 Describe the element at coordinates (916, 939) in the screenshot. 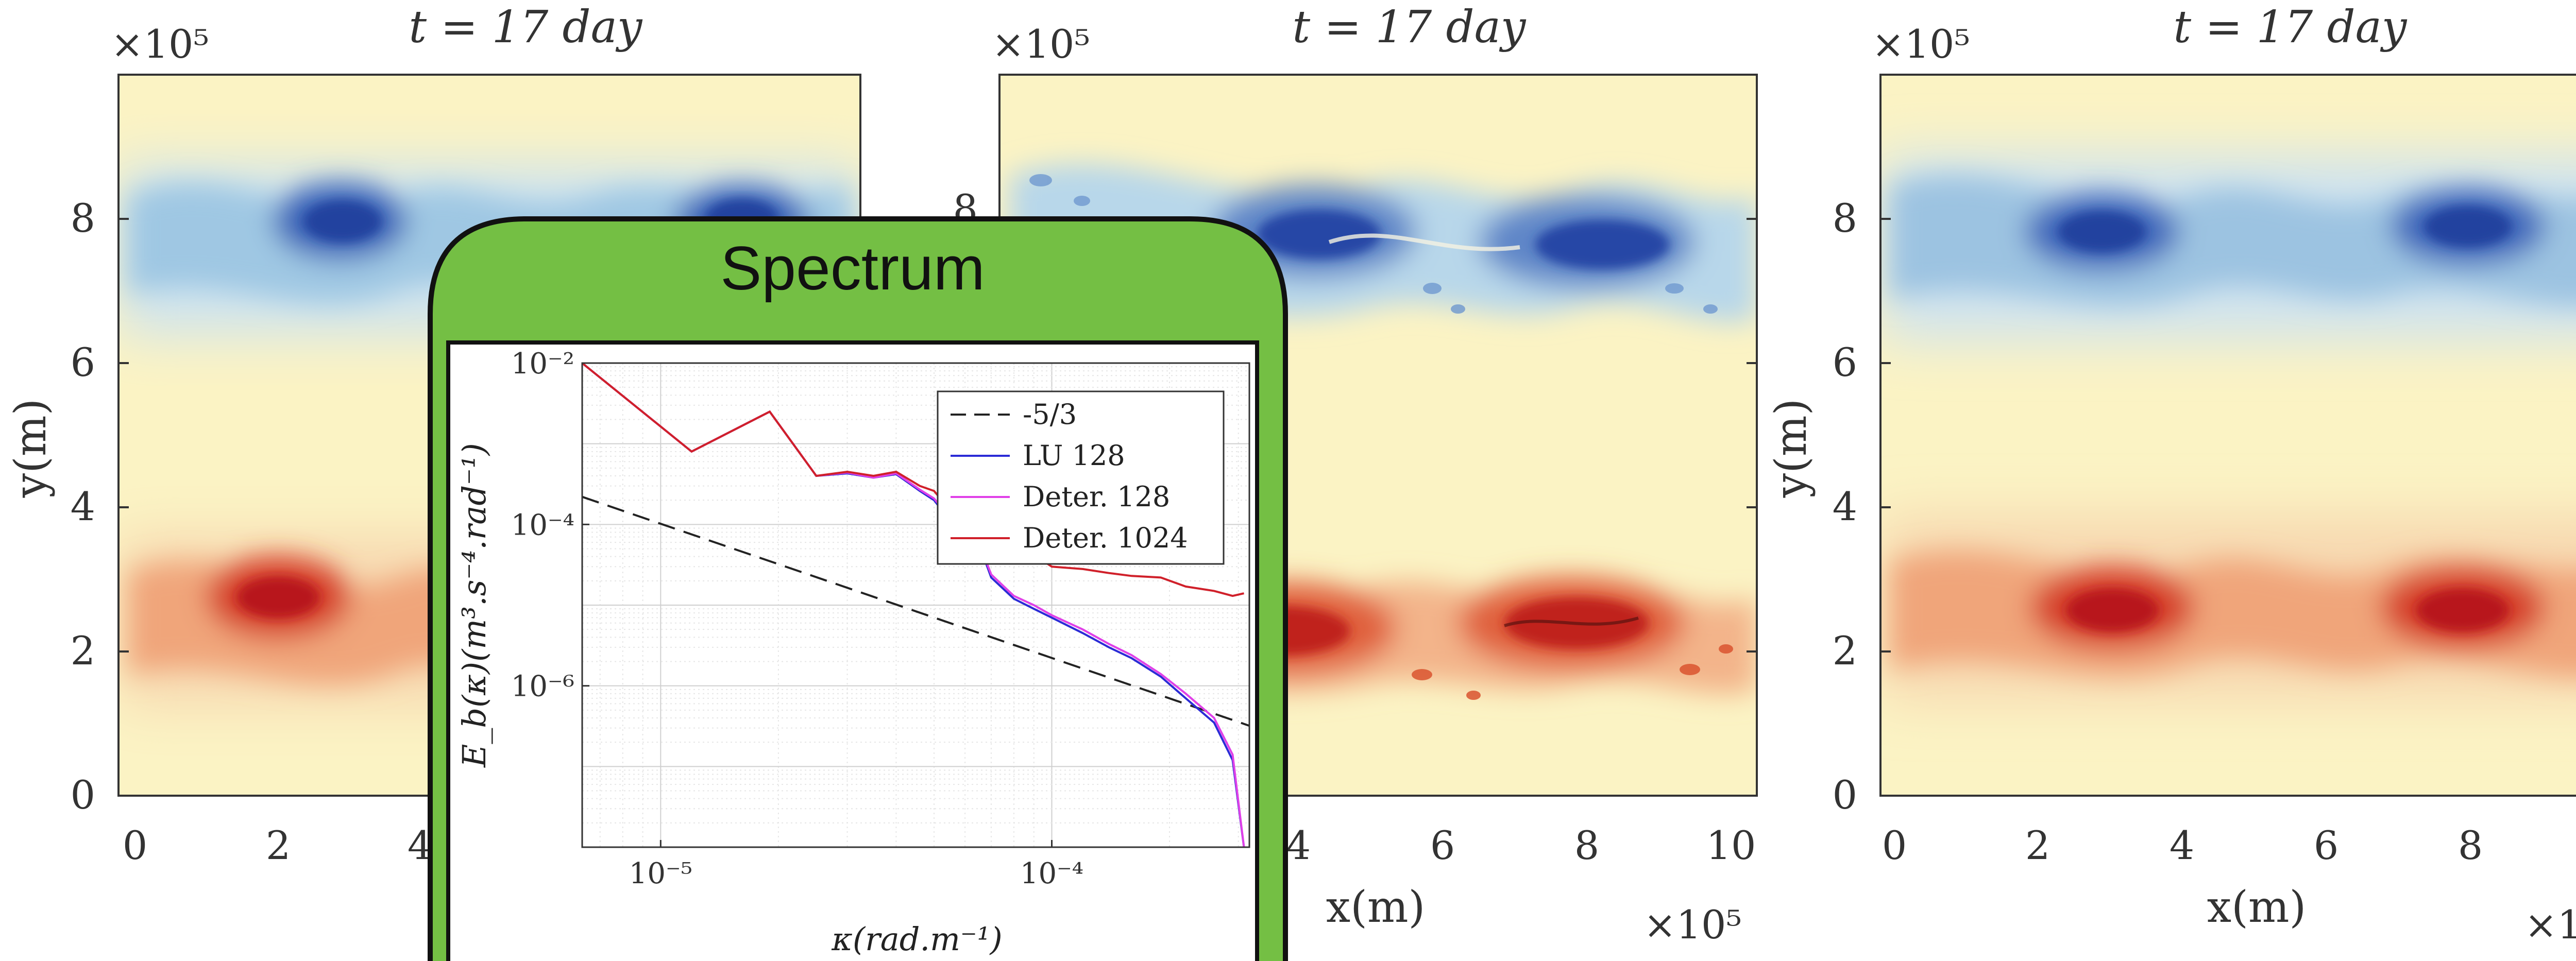

I see `spectrum-xlabel: κ(rad.m⁻¹)` at that location.